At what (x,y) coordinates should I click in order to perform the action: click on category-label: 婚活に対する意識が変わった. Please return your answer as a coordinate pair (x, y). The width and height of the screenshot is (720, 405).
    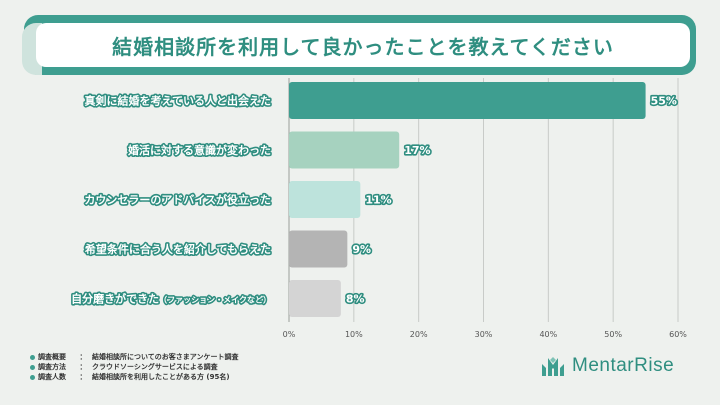
    Looking at the image, I should click on (199, 150).